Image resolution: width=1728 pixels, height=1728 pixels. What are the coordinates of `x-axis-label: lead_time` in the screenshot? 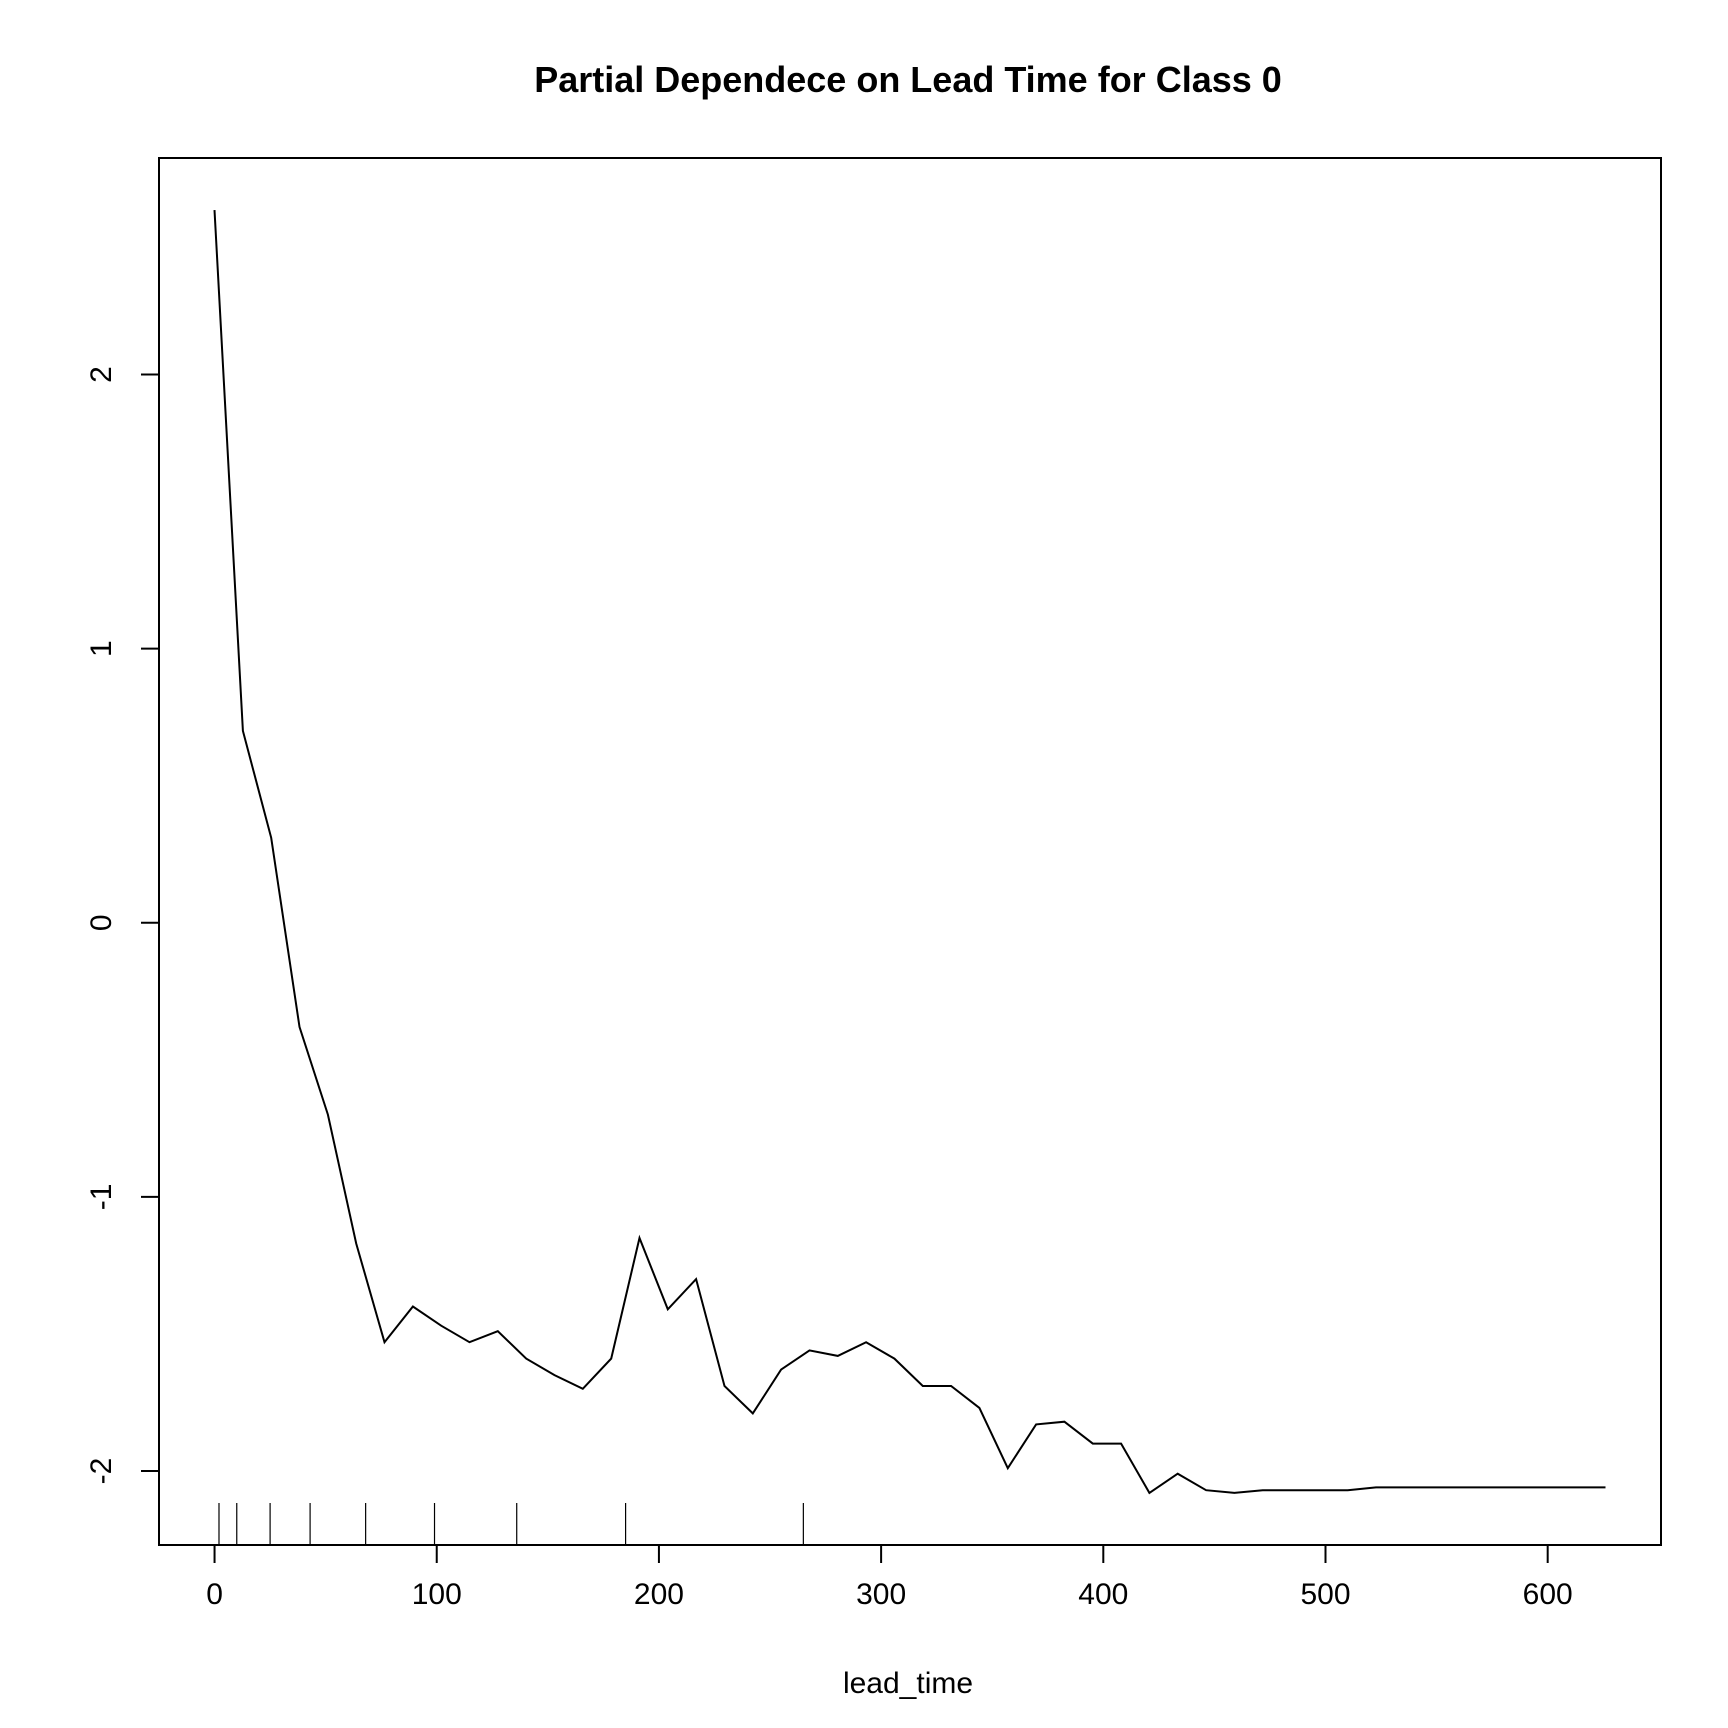 It's located at (908, 1683).